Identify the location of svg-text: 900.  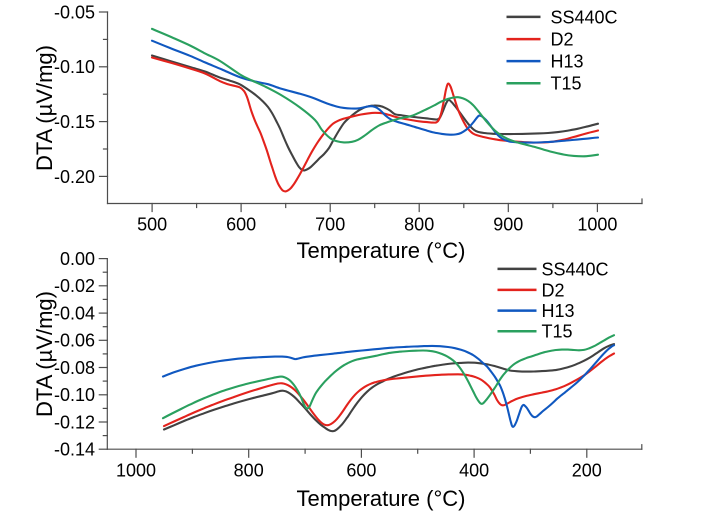
(508, 225).